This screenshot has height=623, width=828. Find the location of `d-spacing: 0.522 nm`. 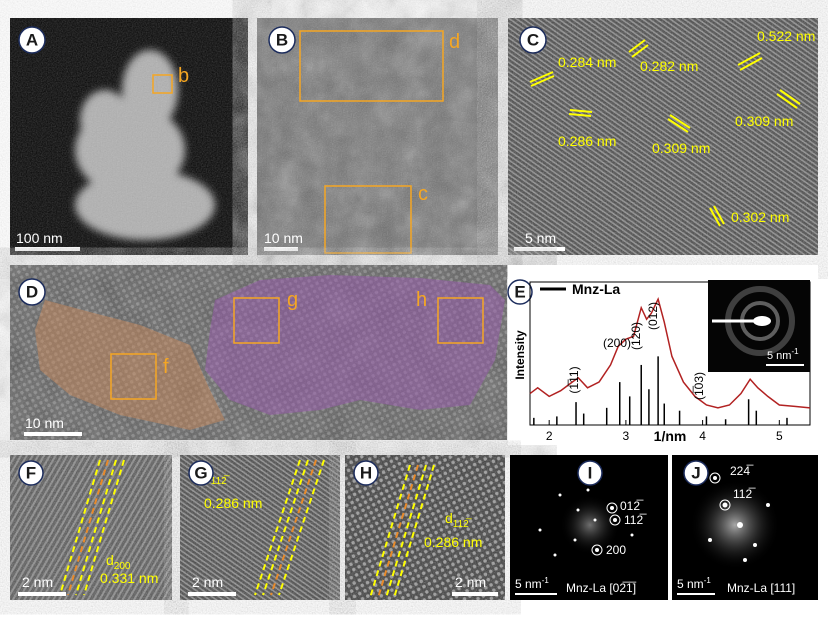

d-spacing: 0.522 nm is located at coordinates (786, 36).